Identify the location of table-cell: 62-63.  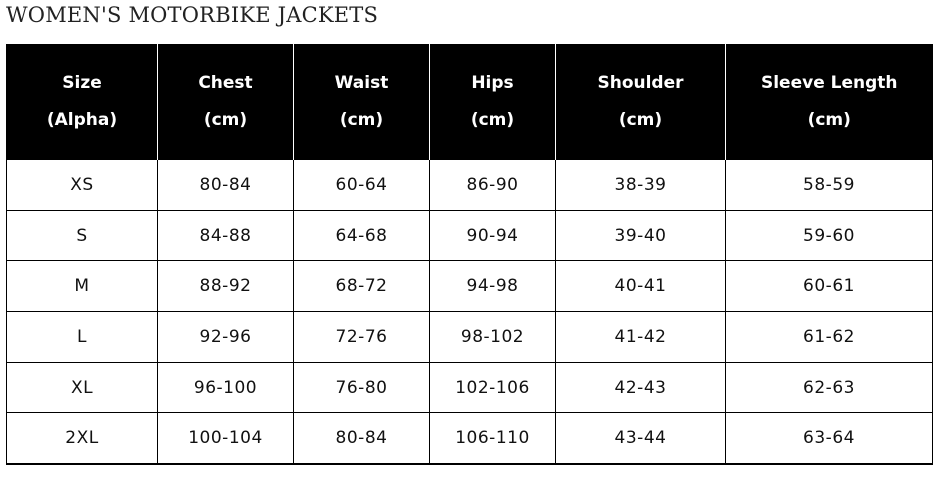
(829, 387).